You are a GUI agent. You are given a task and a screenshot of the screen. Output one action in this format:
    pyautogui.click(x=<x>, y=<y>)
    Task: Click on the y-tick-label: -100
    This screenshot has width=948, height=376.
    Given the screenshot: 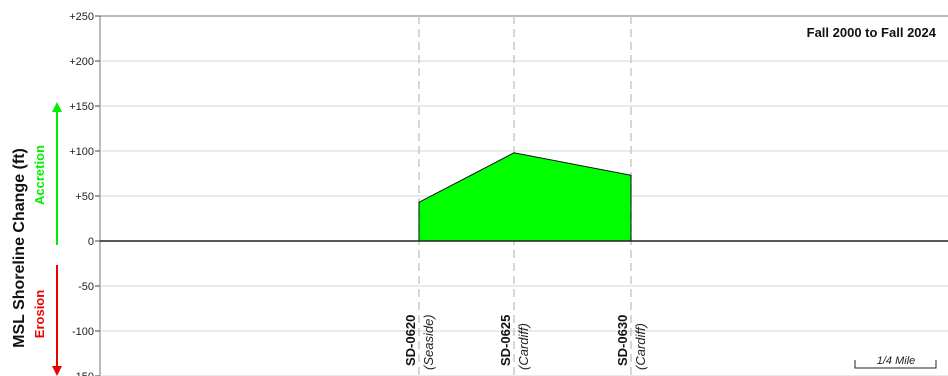 What is the action you would take?
    pyautogui.click(x=83, y=332)
    